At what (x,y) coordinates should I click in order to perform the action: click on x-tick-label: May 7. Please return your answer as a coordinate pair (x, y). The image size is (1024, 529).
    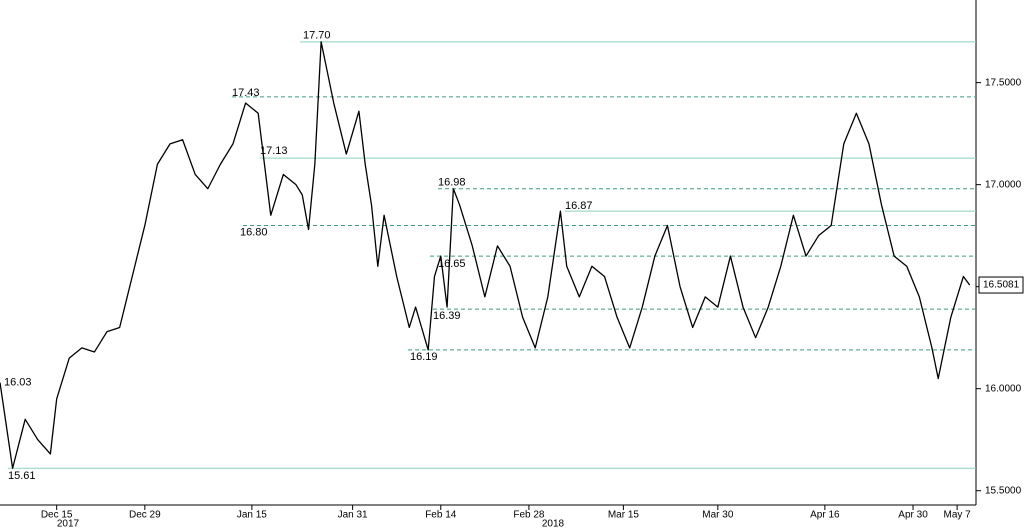
    Looking at the image, I should click on (957, 515).